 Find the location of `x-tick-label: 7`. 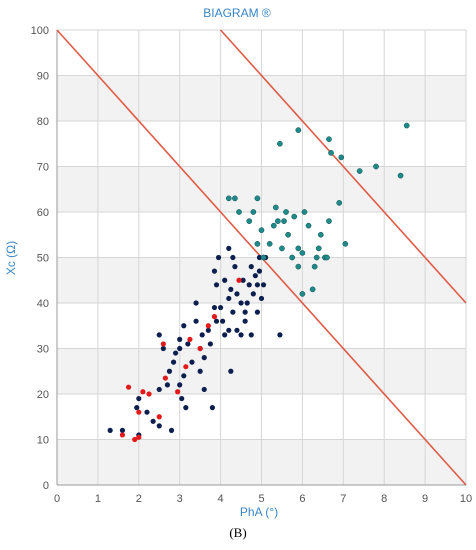

x-tick-label: 7 is located at coordinates (343, 499).